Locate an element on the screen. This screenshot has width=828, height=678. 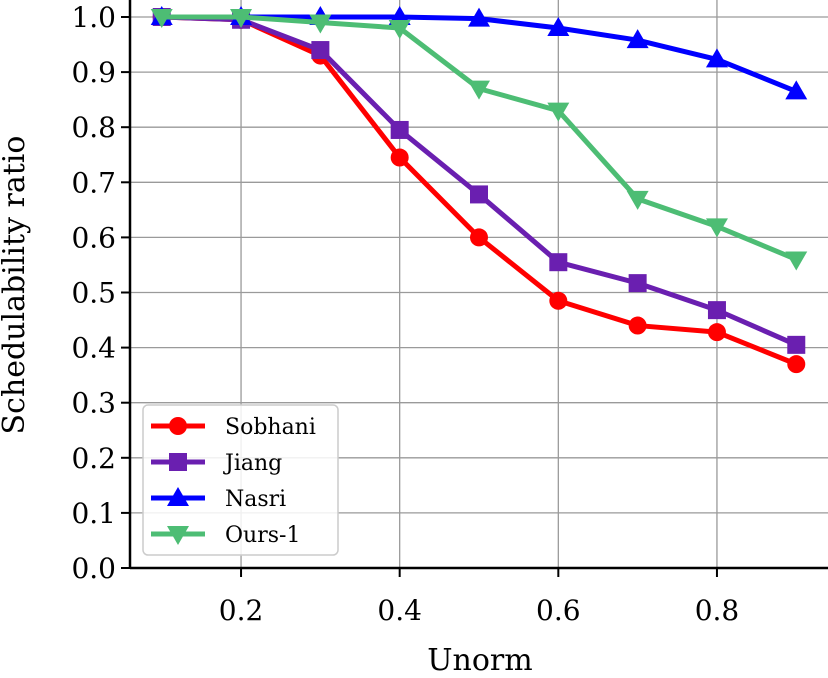
y-tick-label: 0.6 is located at coordinates (93, 237).